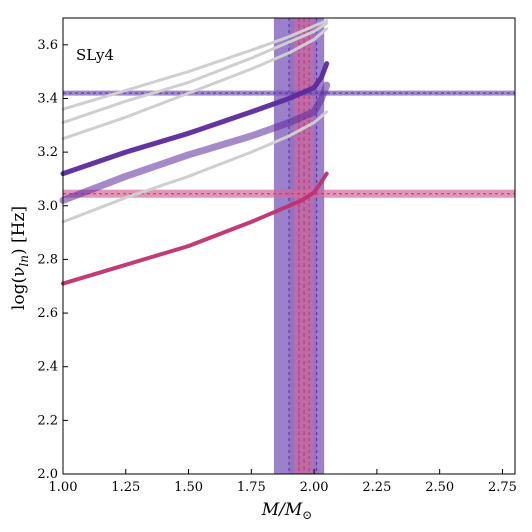 This screenshot has width=532, height=532. I want to click on horizontal-band-pink, so click(289, 193).